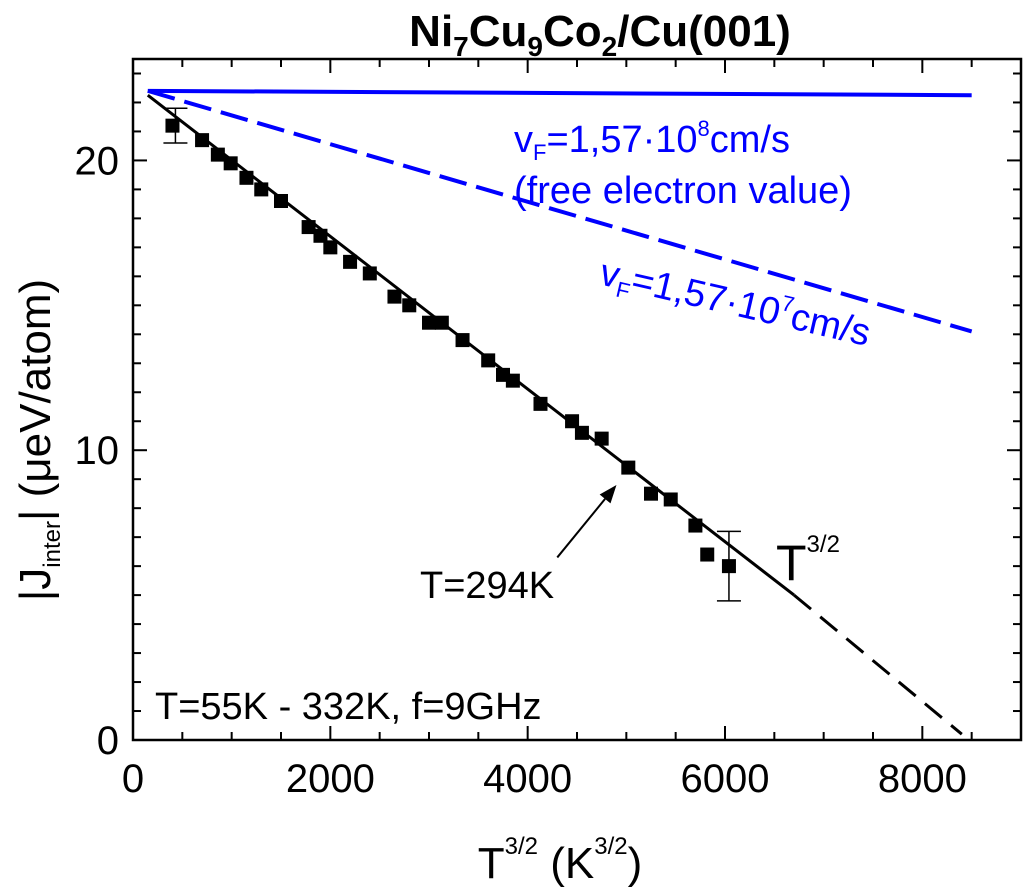 This screenshot has width=1024, height=891. Describe the element at coordinates (581, 528) in the screenshot. I see `annotation-arrow` at that location.